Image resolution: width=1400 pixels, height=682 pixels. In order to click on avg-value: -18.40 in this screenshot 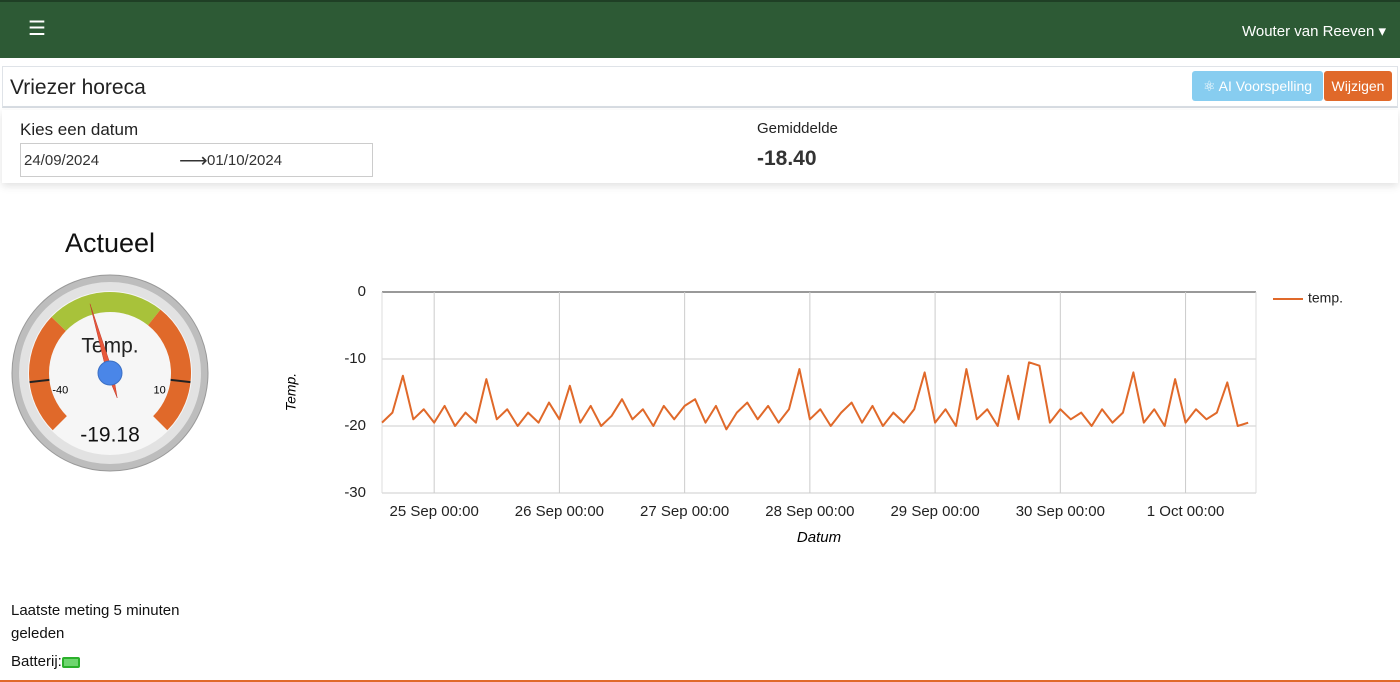, I will do `click(787, 158)`.